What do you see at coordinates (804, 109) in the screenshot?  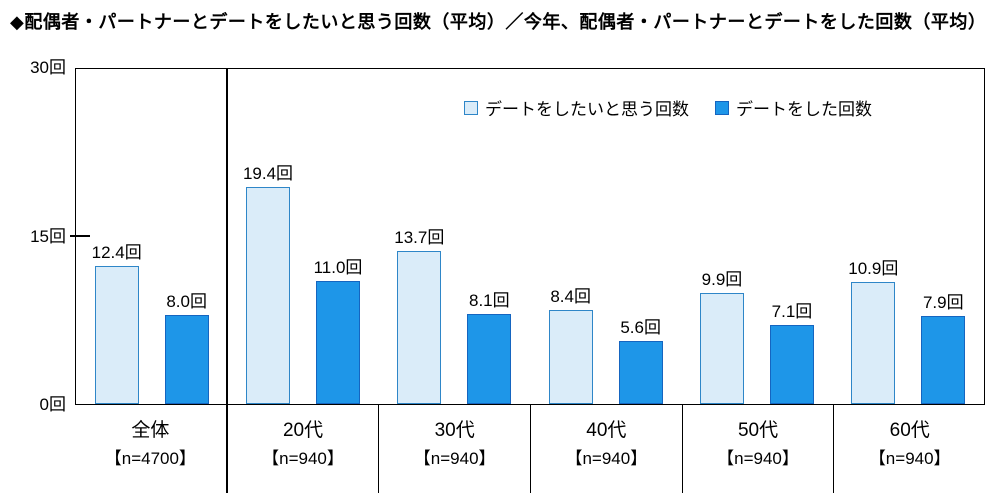 I see `legend-label-did: デートをした回数` at bounding box center [804, 109].